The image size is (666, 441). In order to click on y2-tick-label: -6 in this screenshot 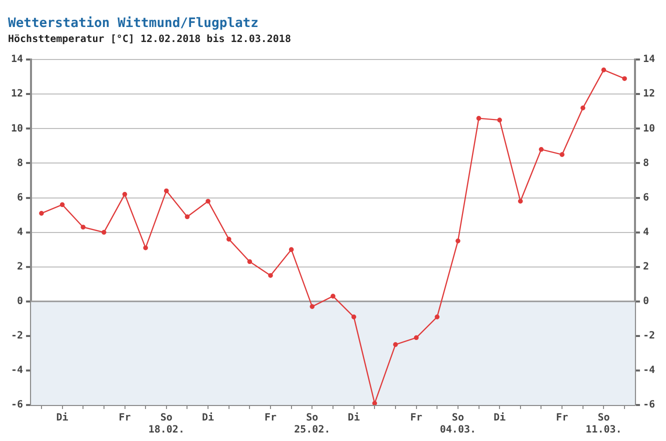, I will do `click(649, 405)`.